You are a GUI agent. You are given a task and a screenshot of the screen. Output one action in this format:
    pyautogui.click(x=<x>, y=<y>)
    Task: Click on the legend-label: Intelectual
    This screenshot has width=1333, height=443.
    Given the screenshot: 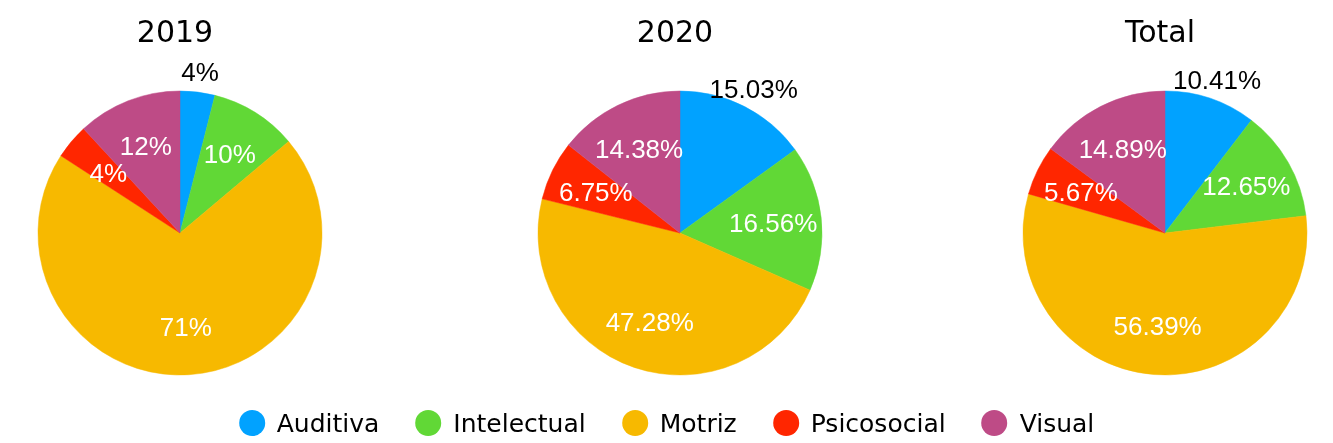 What is the action you would take?
    pyautogui.click(x=519, y=423)
    